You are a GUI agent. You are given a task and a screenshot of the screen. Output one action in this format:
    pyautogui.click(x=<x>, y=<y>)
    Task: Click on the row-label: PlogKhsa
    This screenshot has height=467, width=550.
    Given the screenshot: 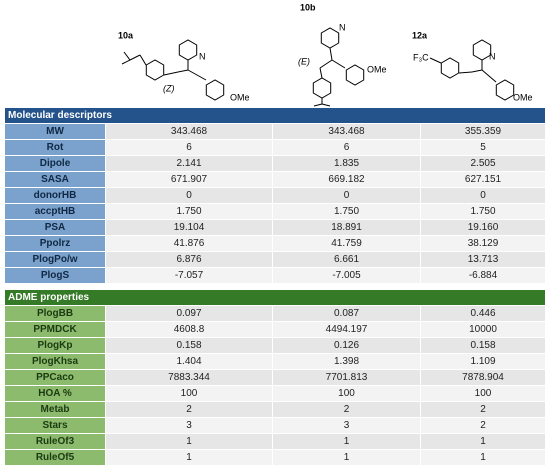 What is the action you would take?
    pyautogui.click(x=55, y=361)
    